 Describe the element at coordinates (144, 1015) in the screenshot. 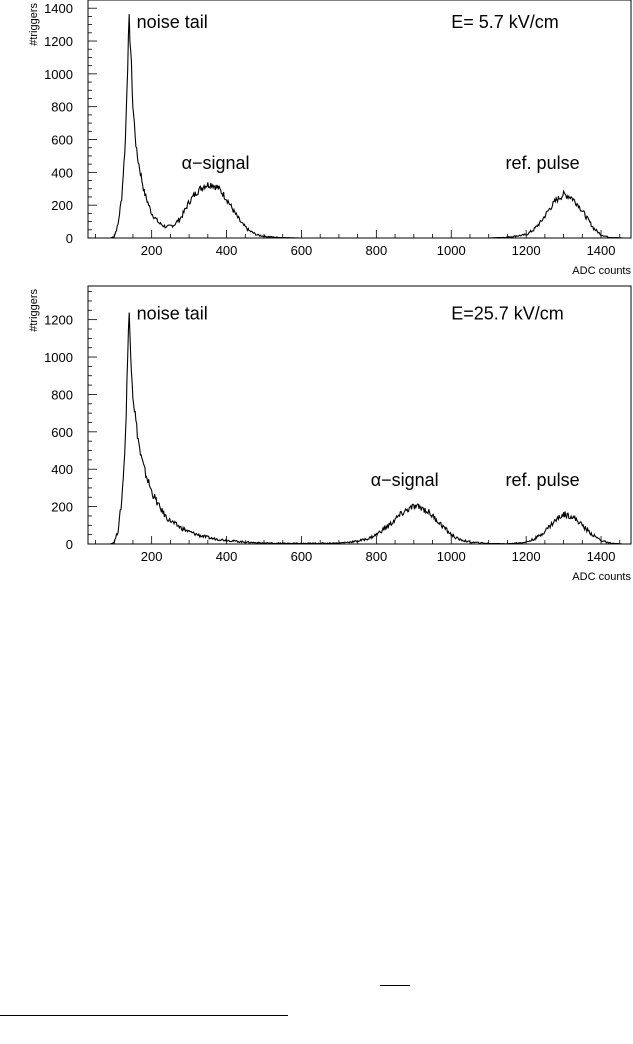

I see `footnote-rule` at that location.